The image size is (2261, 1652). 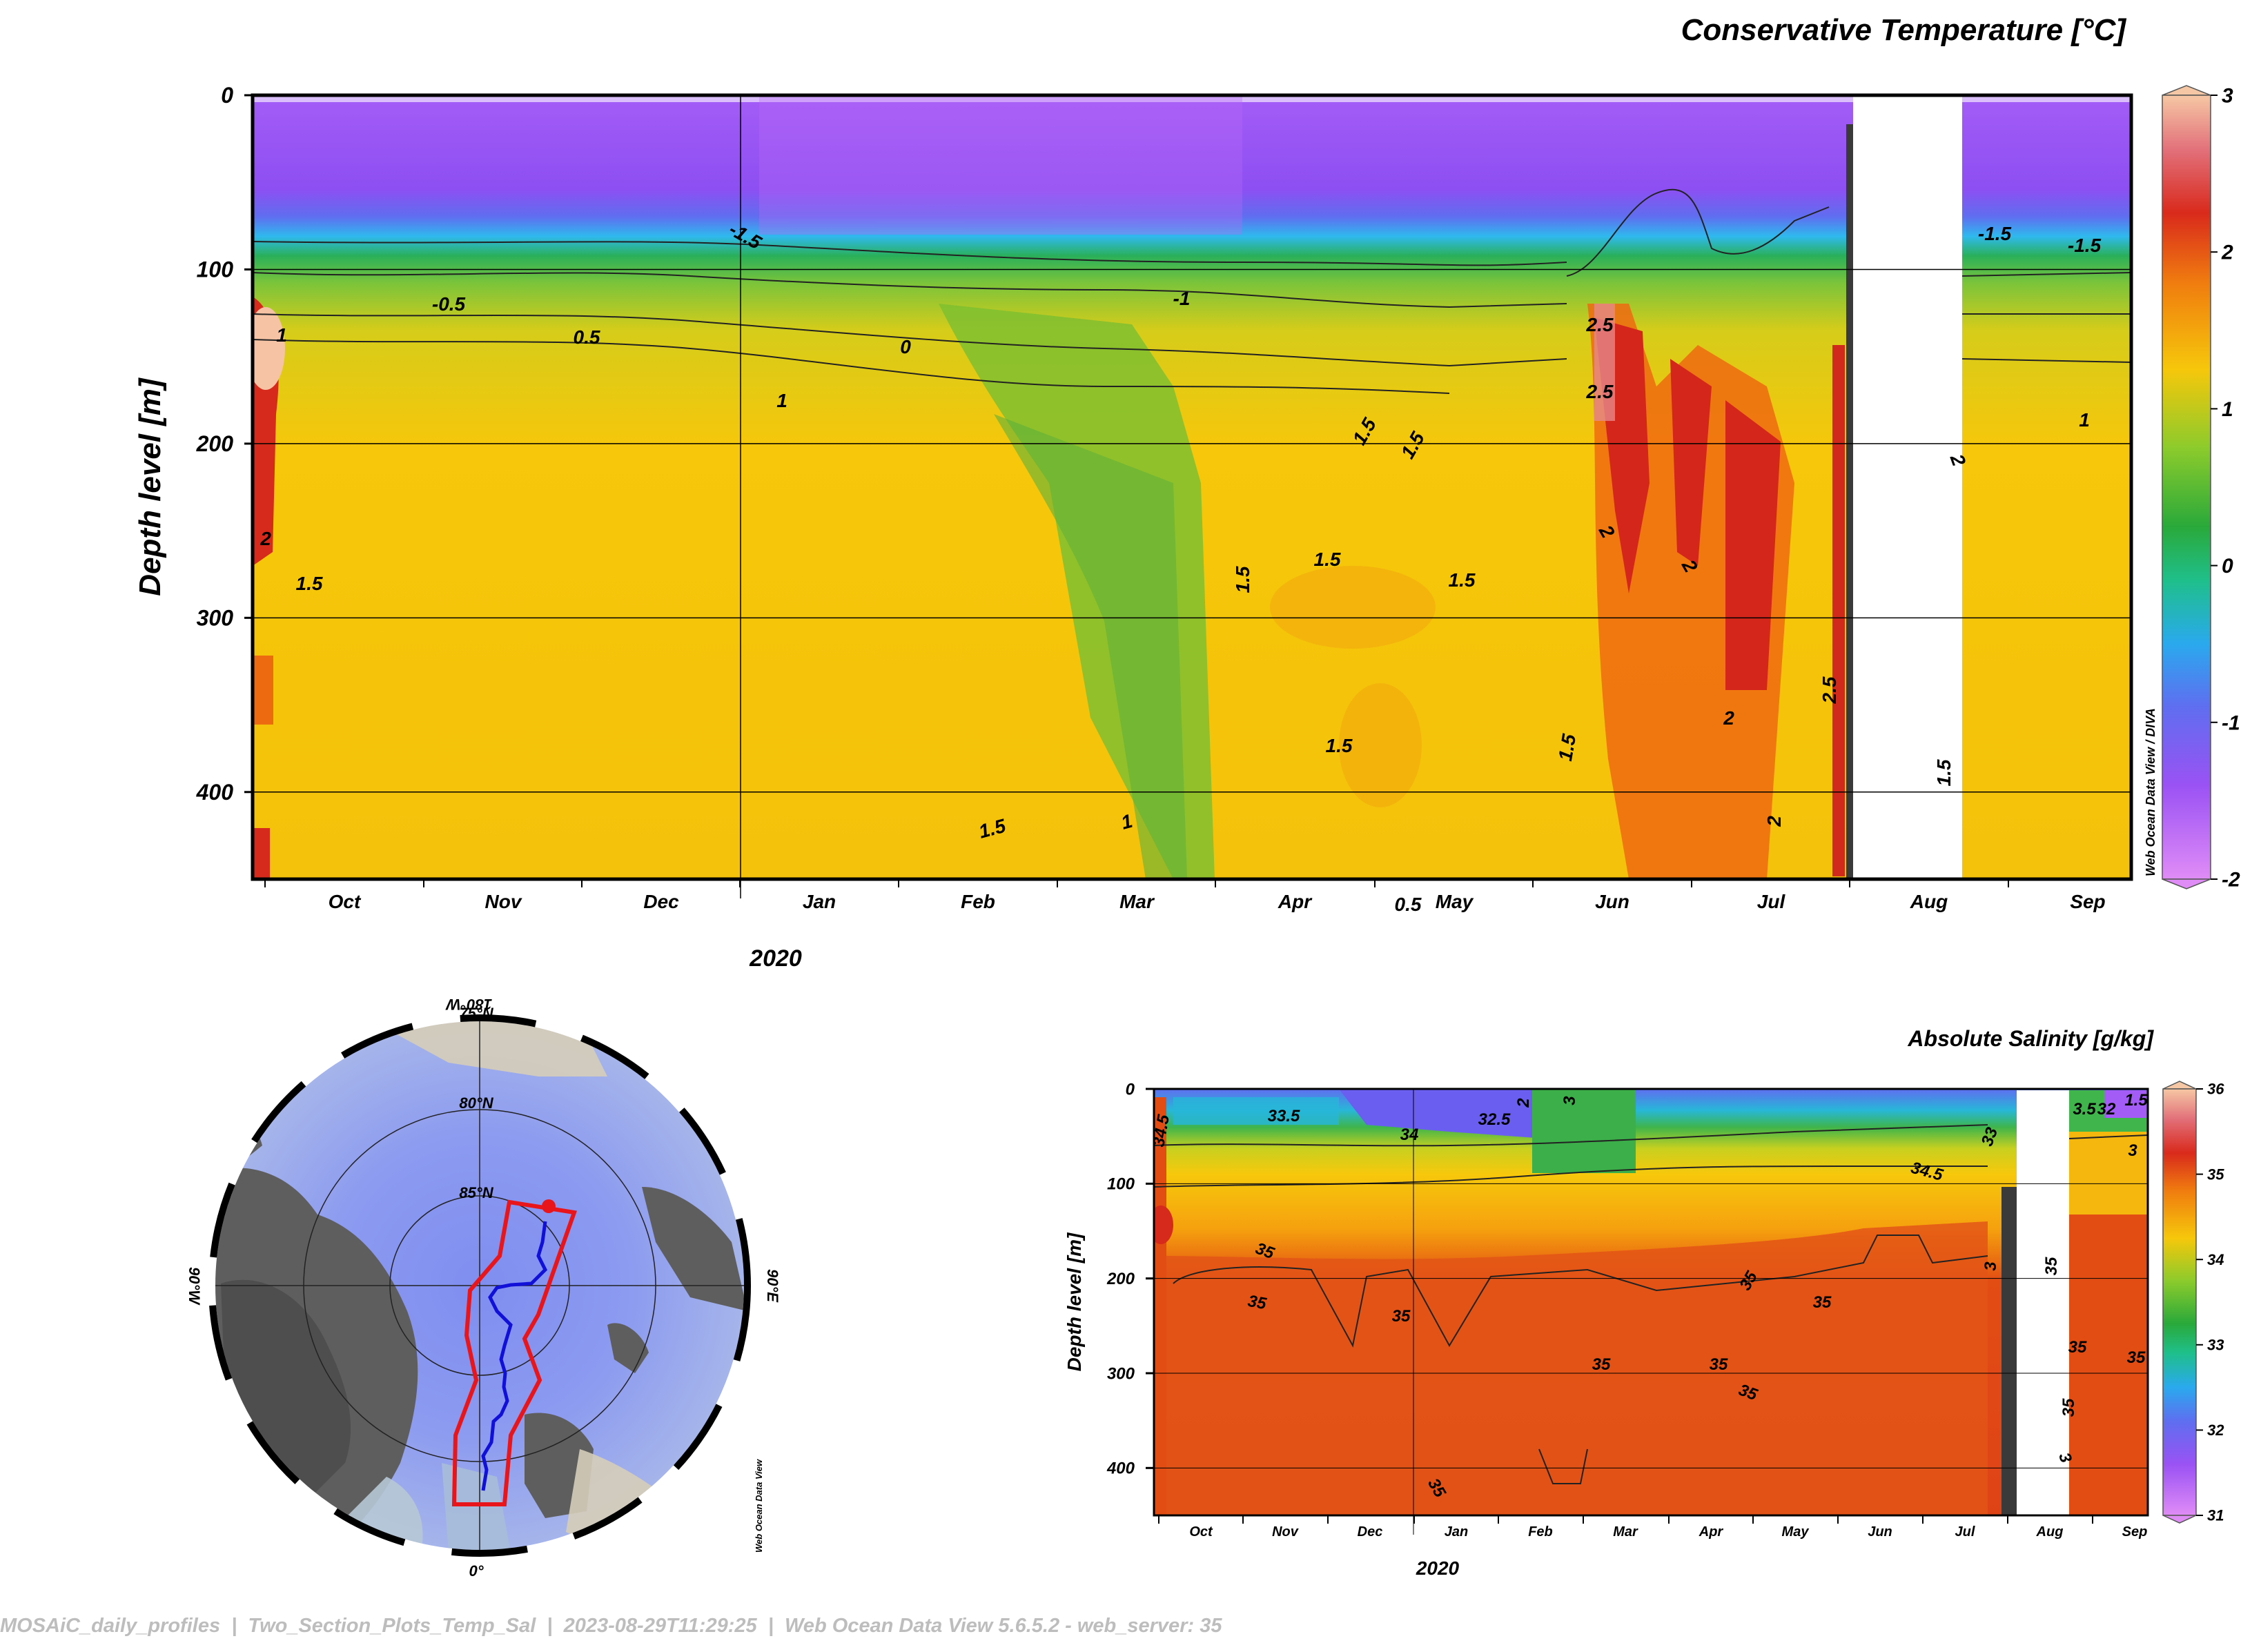 I want to click on temp-month-label-apr: Apr, so click(x=1295, y=901).